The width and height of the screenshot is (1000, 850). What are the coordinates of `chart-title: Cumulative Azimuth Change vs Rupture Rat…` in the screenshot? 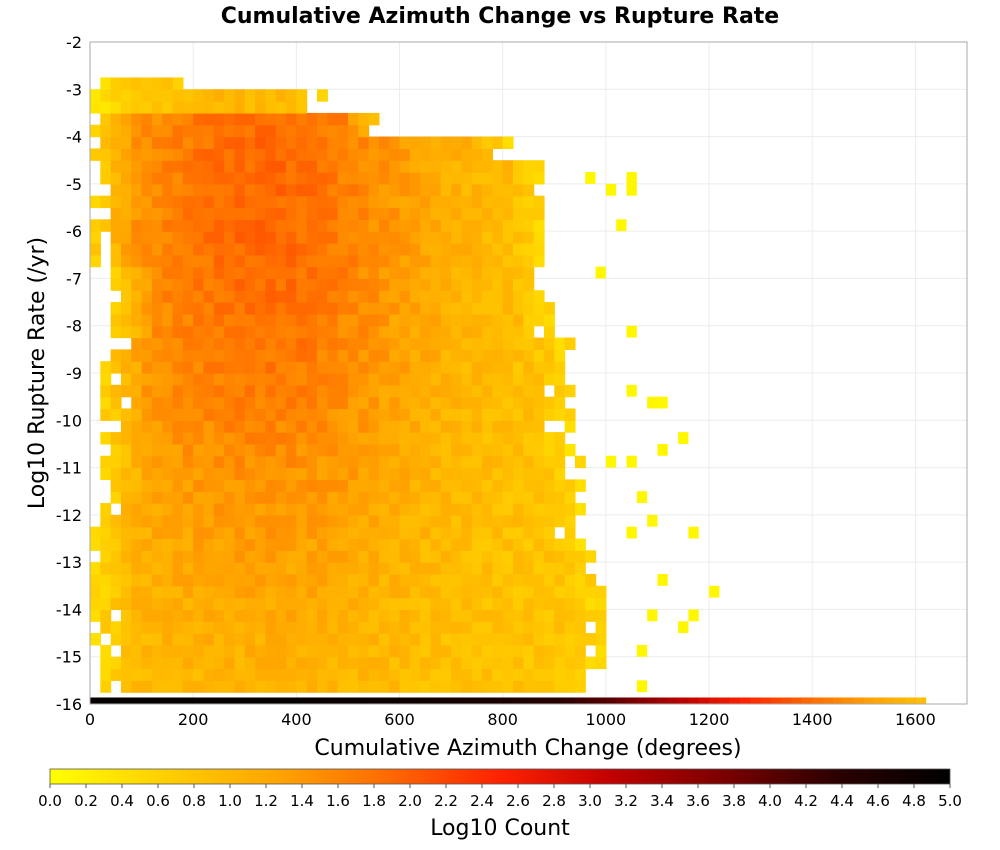 It's located at (500, 16).